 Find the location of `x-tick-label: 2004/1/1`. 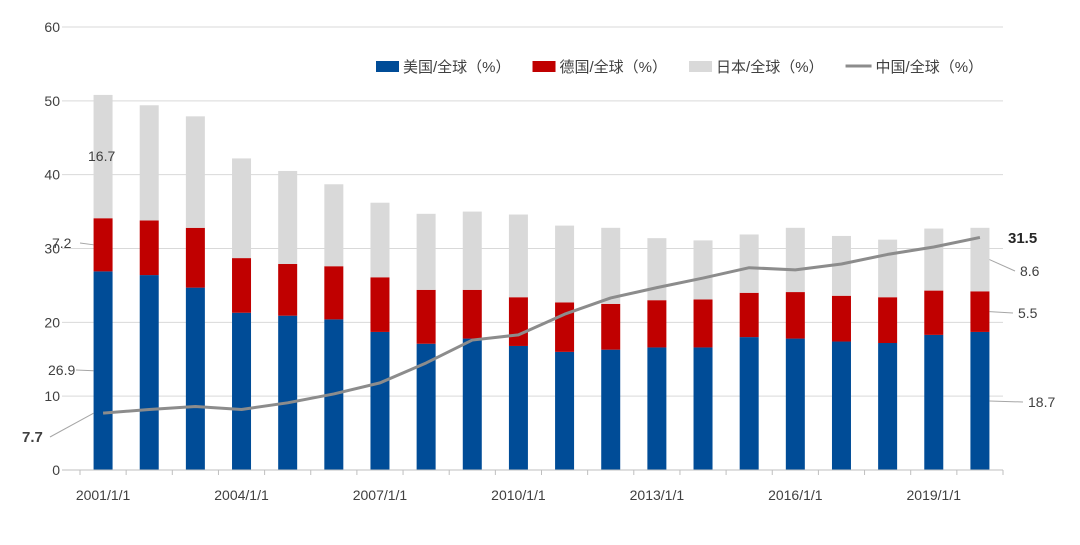

x-tick-label: 2004/1/1 is located at coordinates (241, 495).